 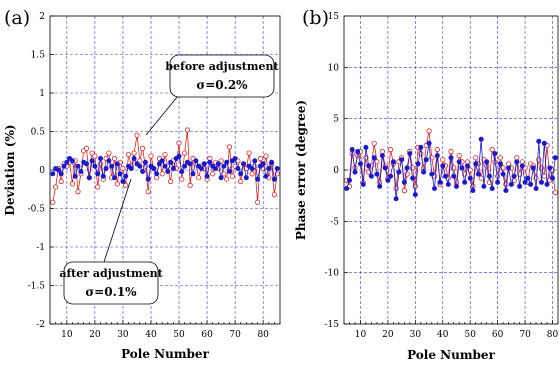 What do you see at coordinates (165, 166) in the screenshot?
I see `panel-a-series` at bounding box center [165, 166].